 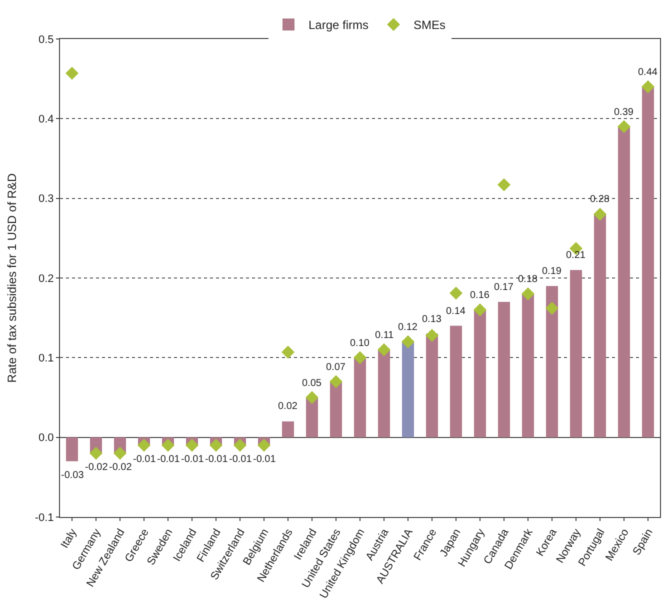 I want to click on legend-label: Large firms, so click(x=338, y=25).